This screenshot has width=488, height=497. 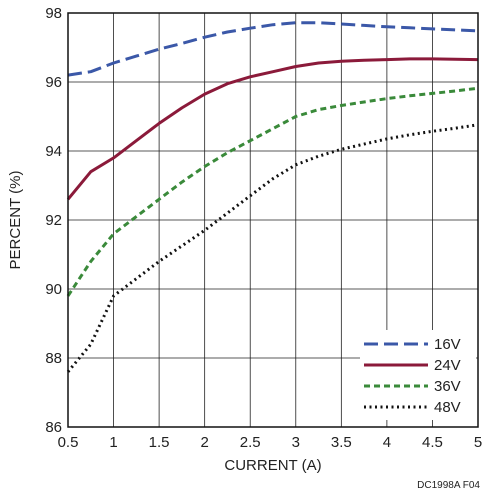 What do you see at coordinates (447, 407) in the screenshot?
I see `legend-label-48V: 48V` at bounding box center [447, 407].